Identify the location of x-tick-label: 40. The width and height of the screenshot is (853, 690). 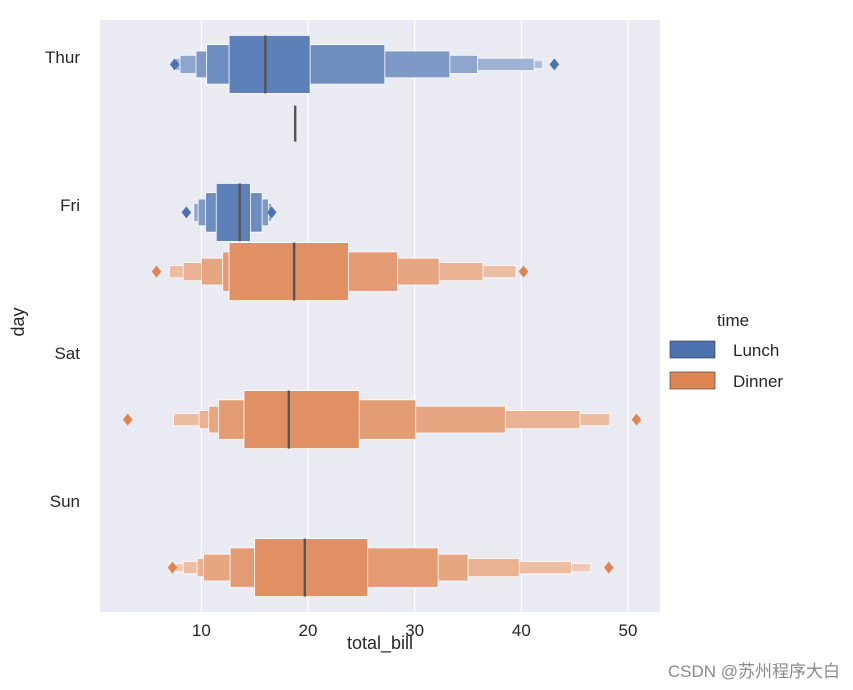
(521, 630).